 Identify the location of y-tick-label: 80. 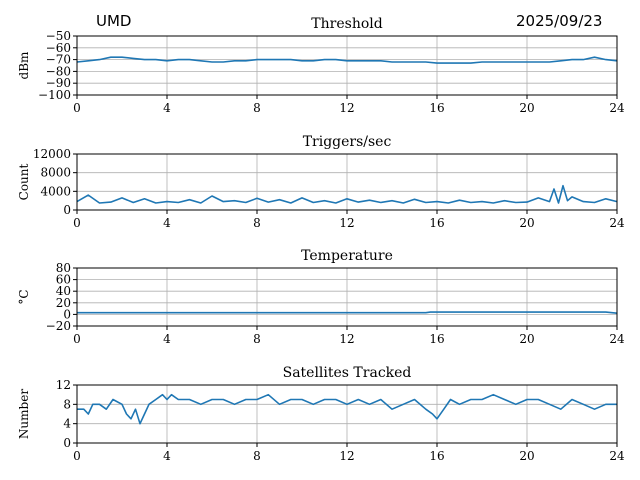
(63, 268).